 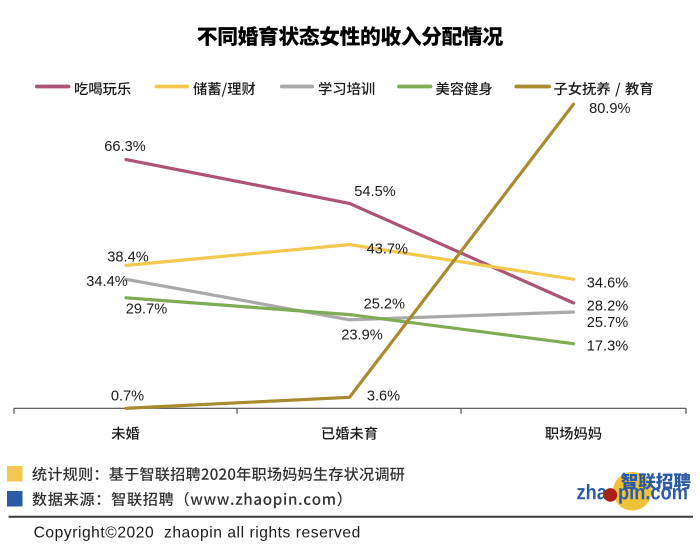 I want to click on svg-text: 17.3%, so click(x=607, y=346).